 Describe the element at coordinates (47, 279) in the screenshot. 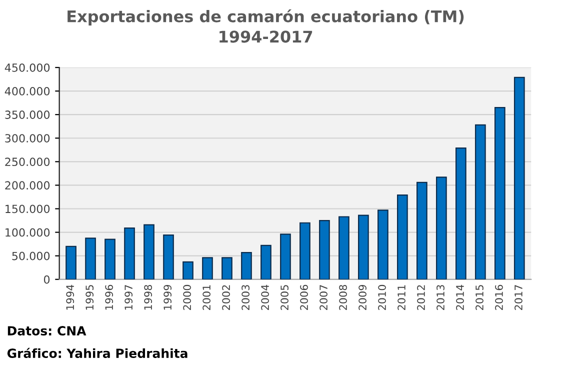

I see `y-tick-label: 0` at that location.